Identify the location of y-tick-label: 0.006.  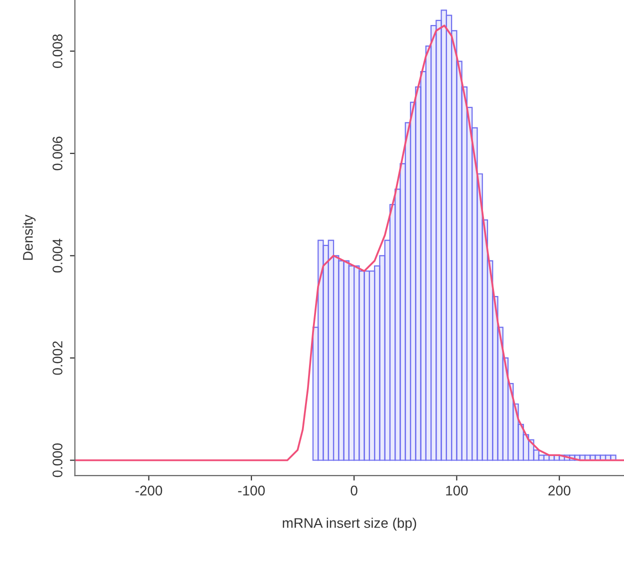
(57, 153).